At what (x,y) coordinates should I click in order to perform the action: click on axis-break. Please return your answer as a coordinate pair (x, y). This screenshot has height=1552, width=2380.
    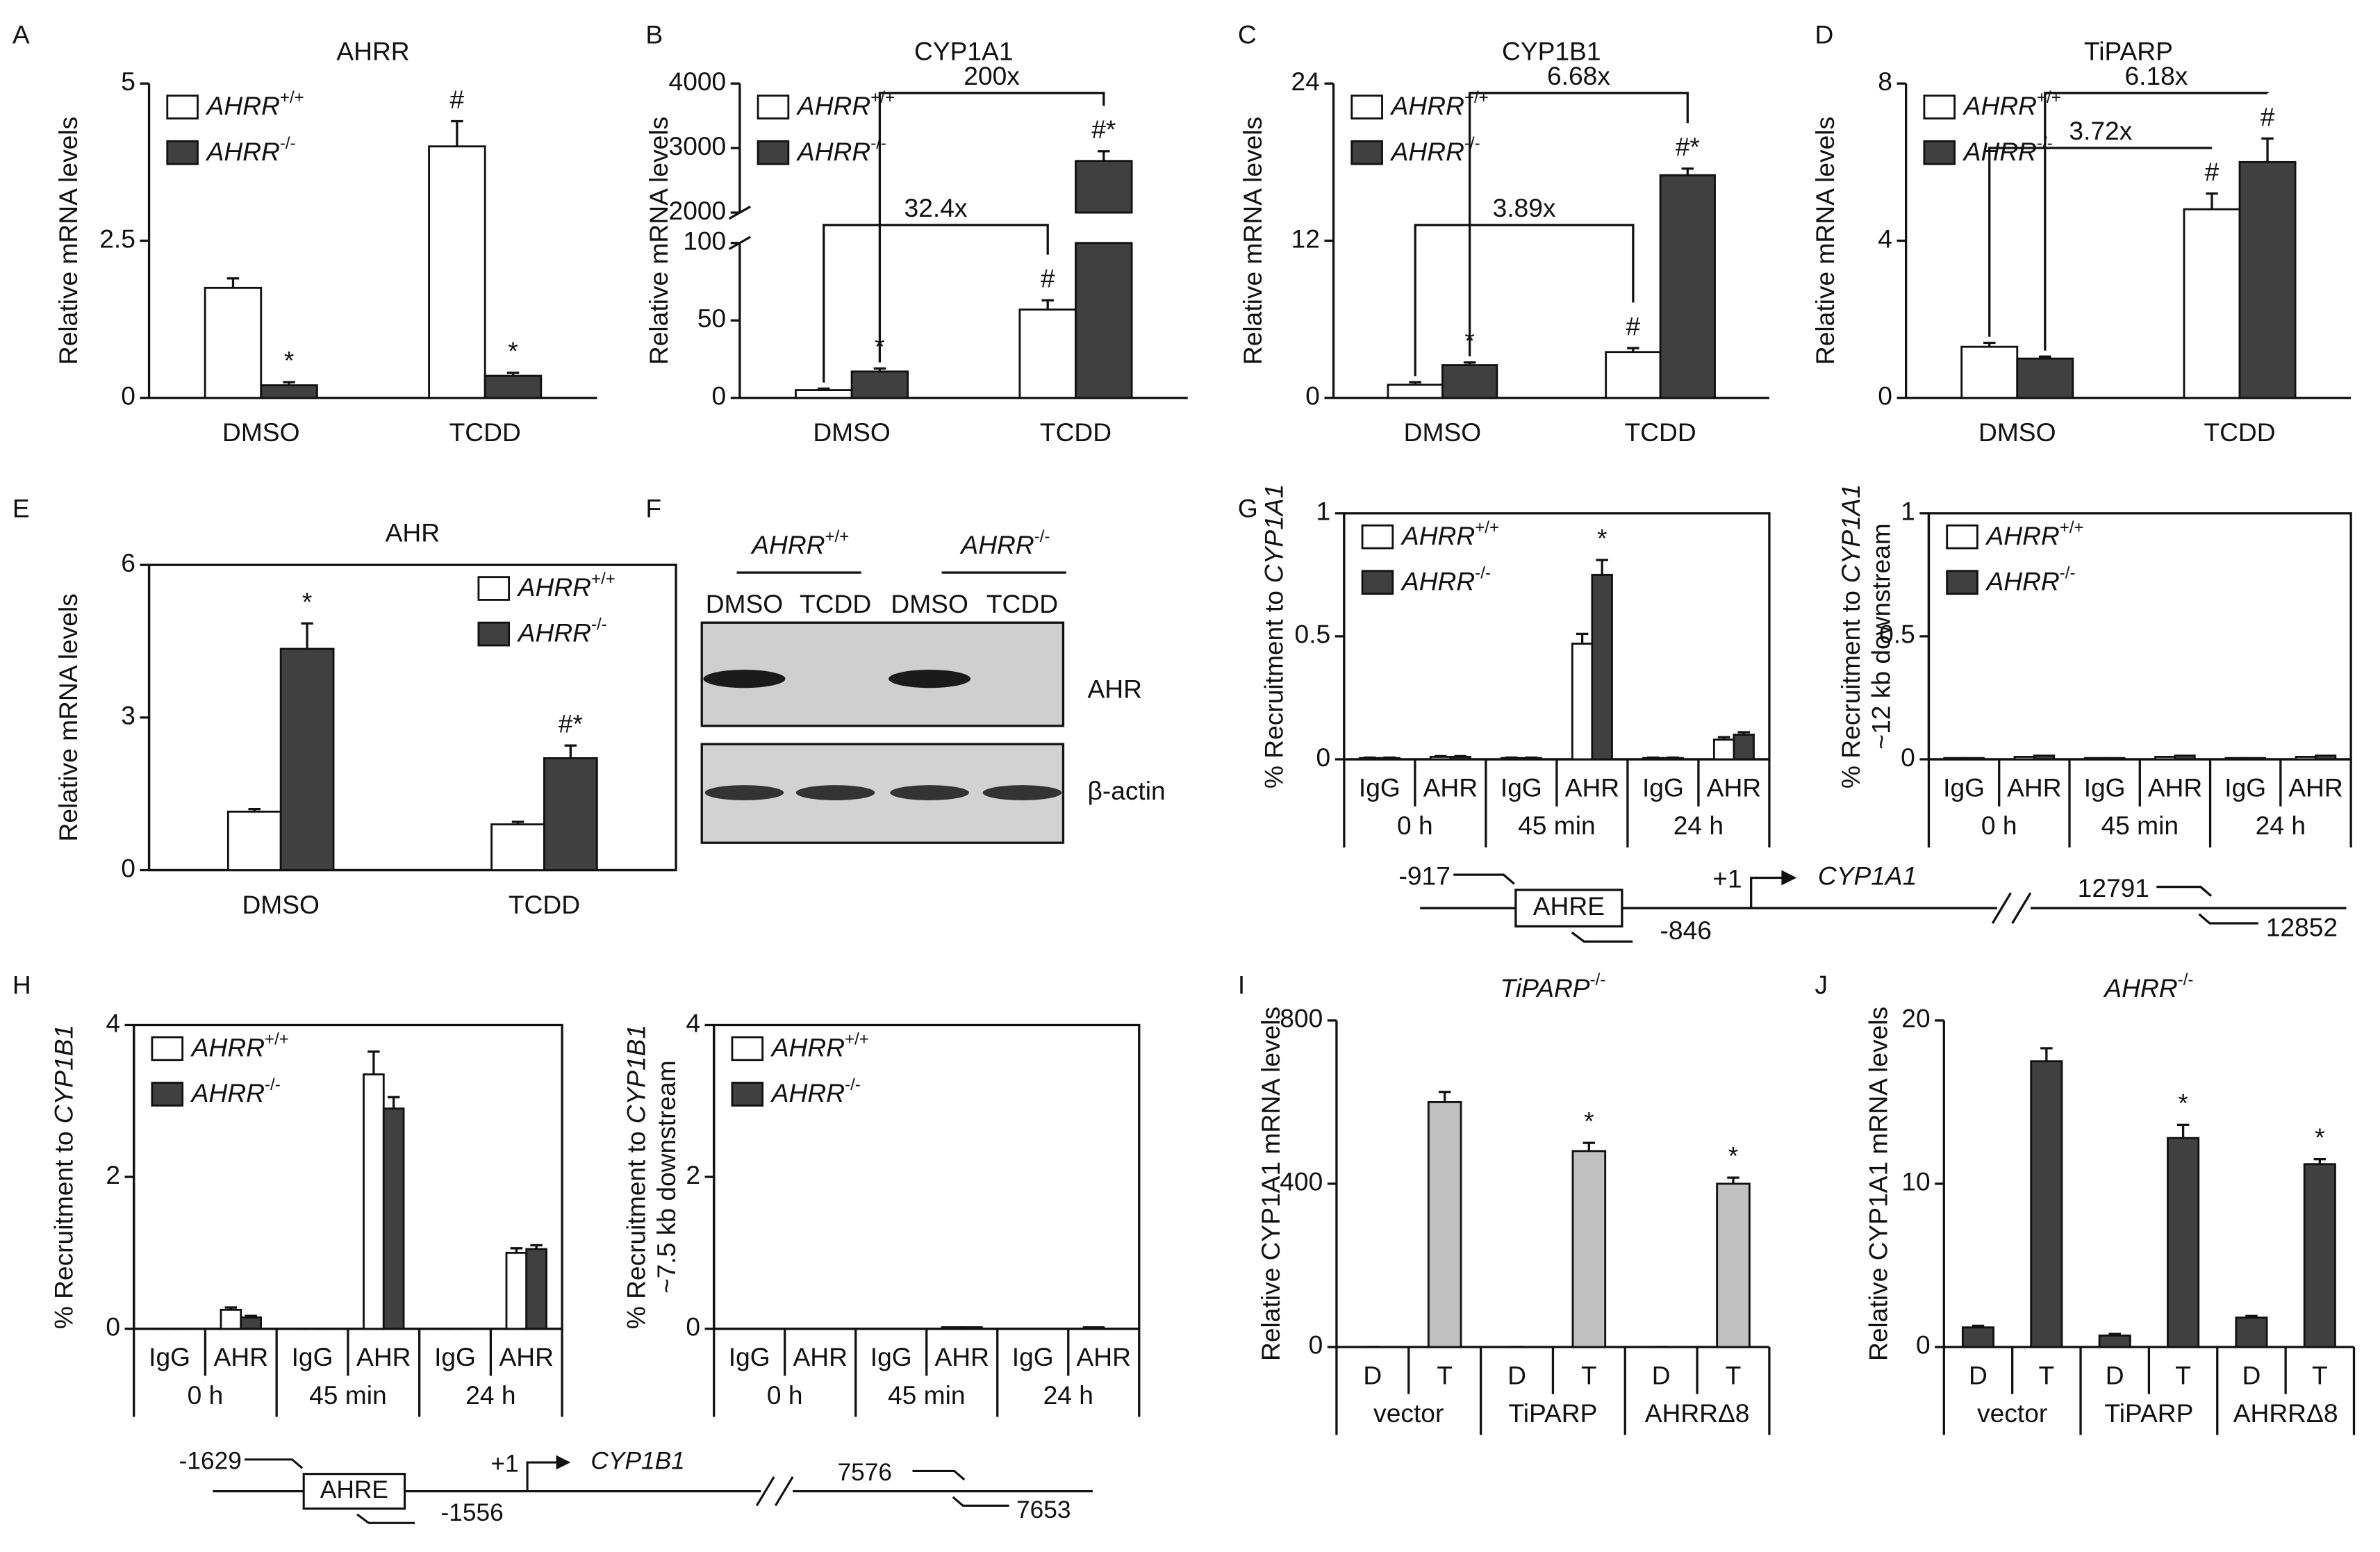
    Looking at the image, I should click on (739, 212).